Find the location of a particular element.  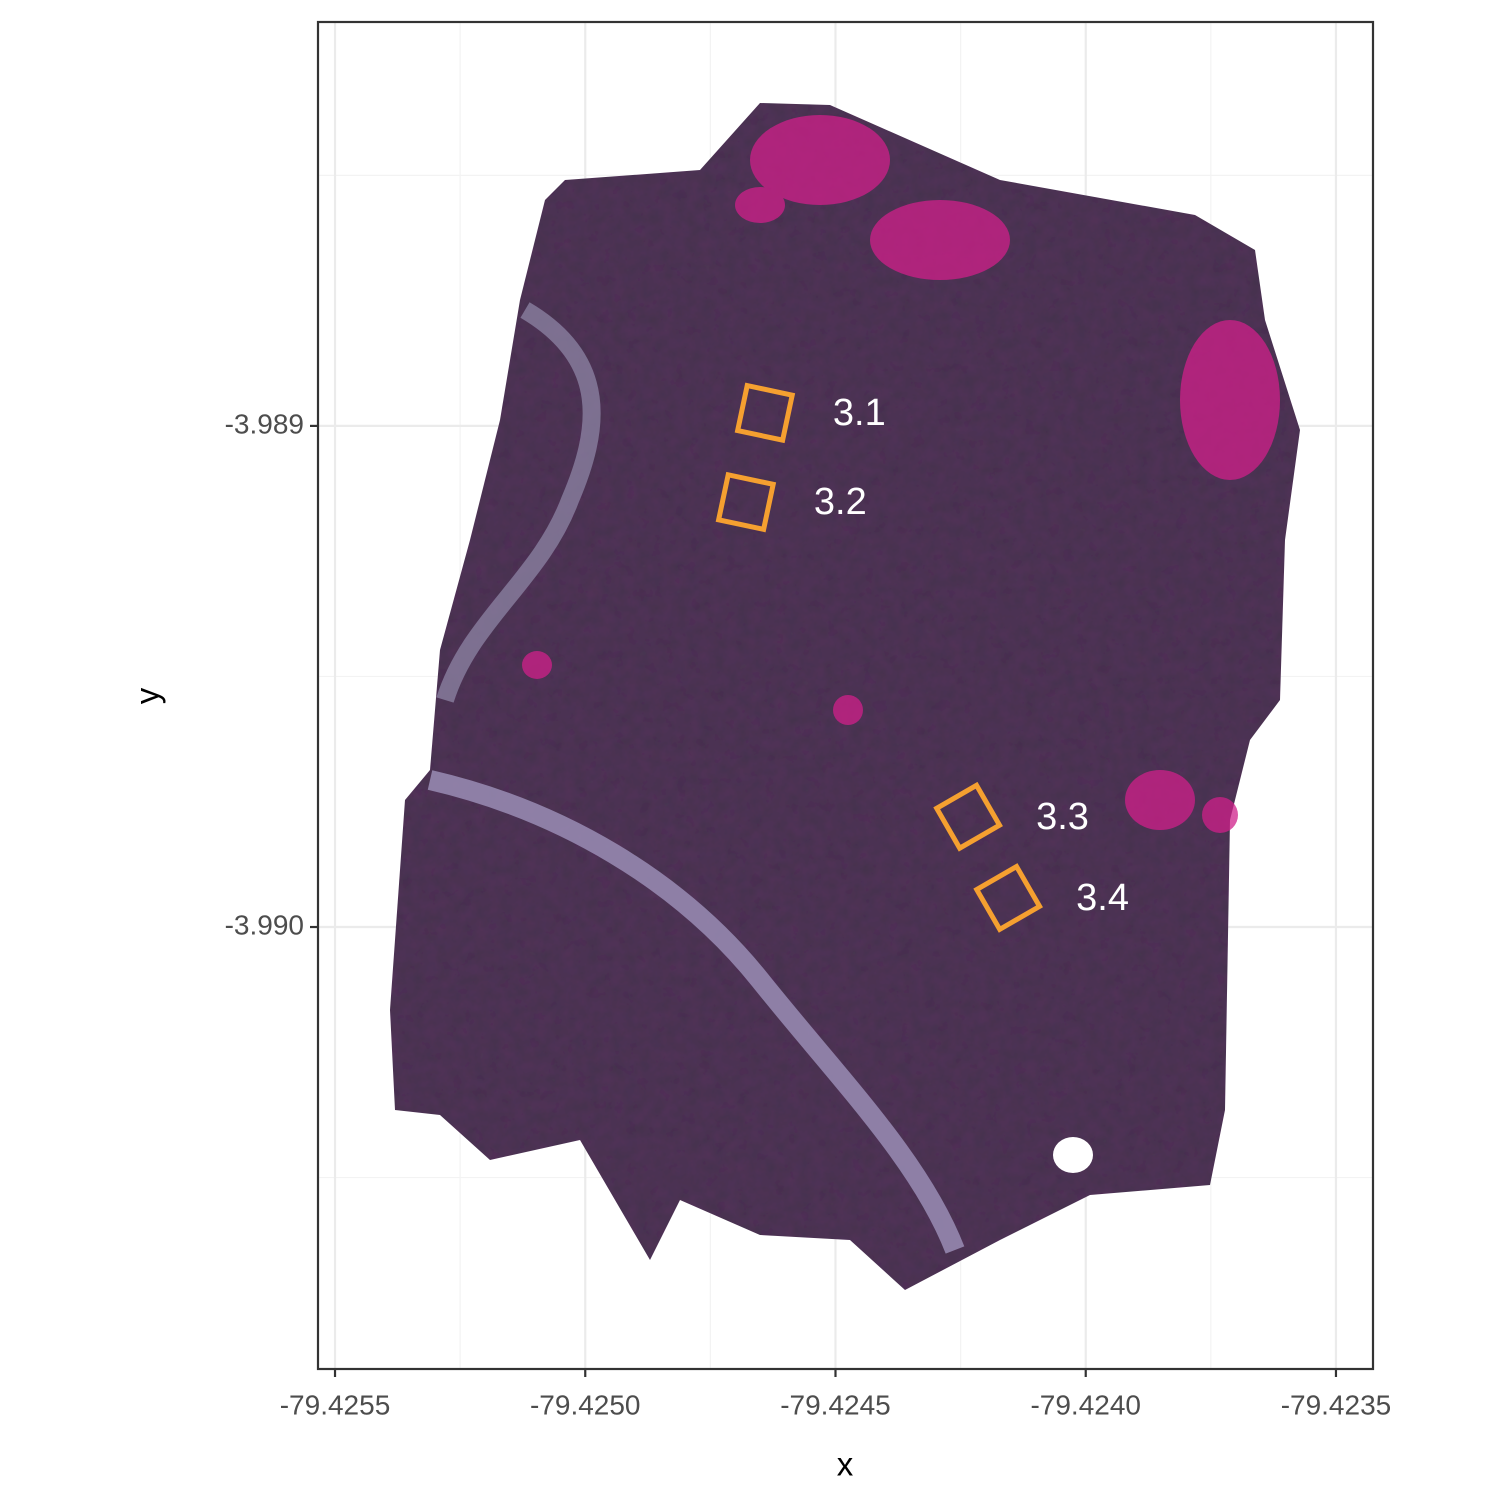

x-tick-label: -79.4240 is located at coordinates (1085, 1404).